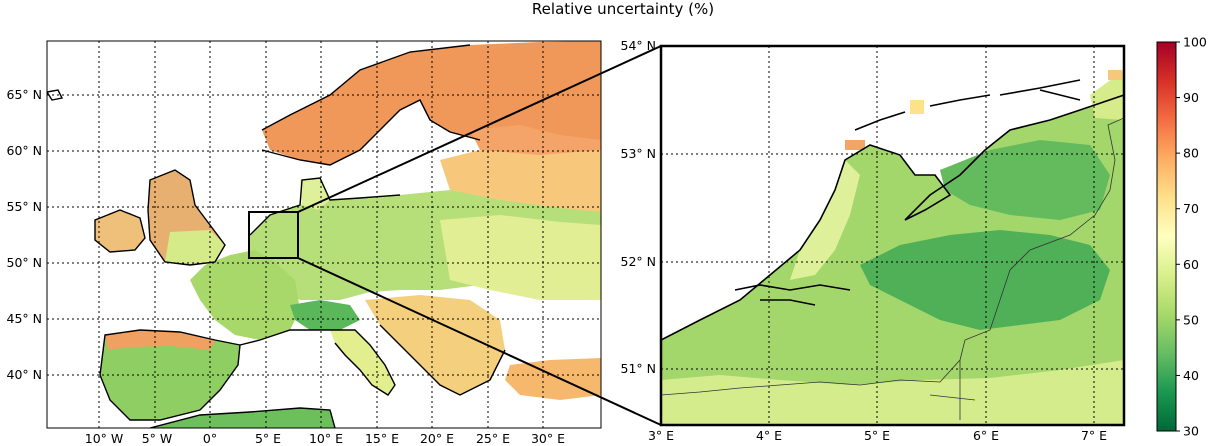 This screenshot has height=446, width=1212. I want to click on north-green, so click(1025, 180).